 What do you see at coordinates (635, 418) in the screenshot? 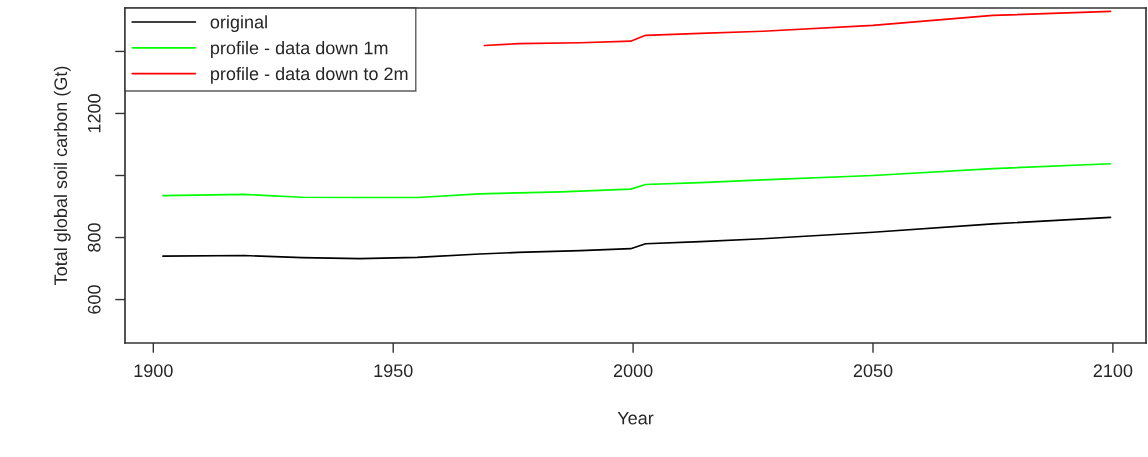
I see `x-axis-title: Year` at bounding box center [635, 418].